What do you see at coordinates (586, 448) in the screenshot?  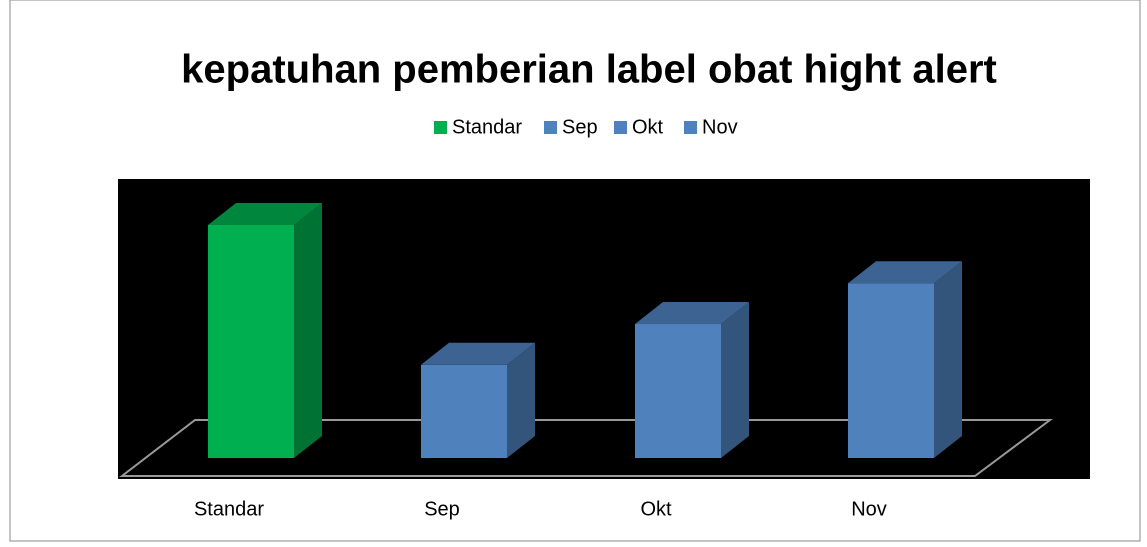 I see `floor` at bounding box center [586, 448].